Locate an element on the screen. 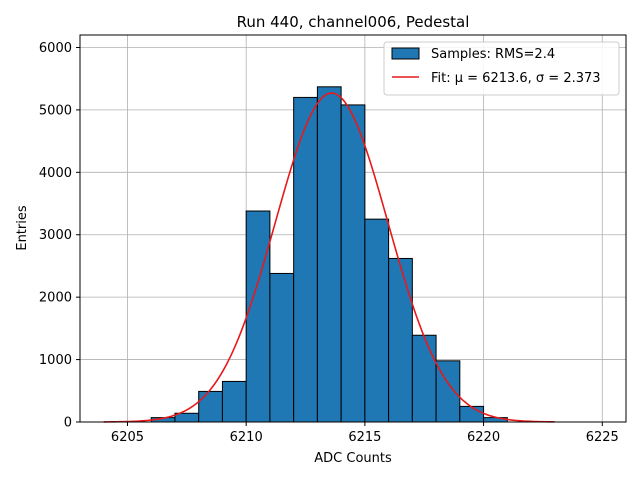 This screenshot has width=640, height=480. x-tick-label: 6215 is located at coordinates (364, 437).